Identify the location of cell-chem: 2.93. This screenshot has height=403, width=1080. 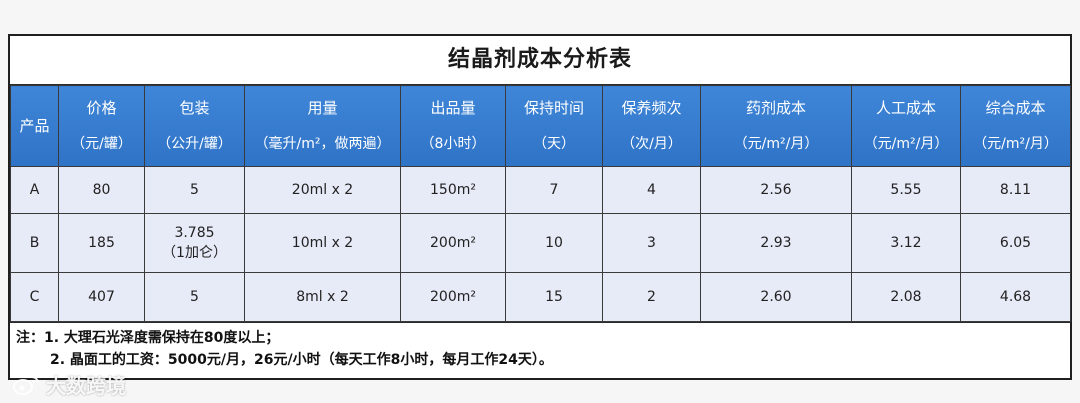
(776, 243).